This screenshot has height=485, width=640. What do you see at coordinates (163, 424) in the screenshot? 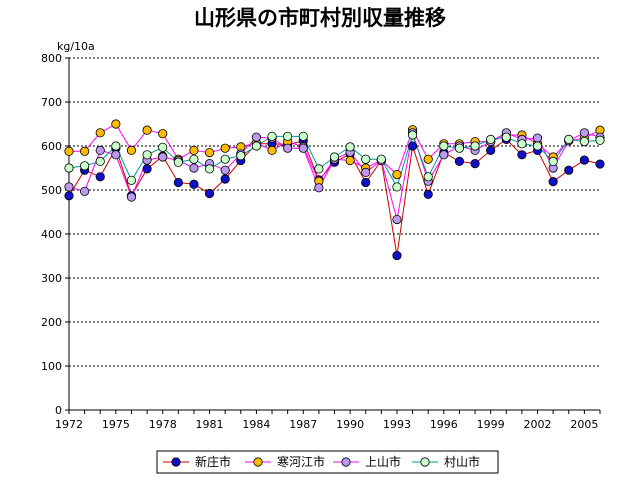
I see `x-tick-label: 1978` at bounding box center [163, 424].